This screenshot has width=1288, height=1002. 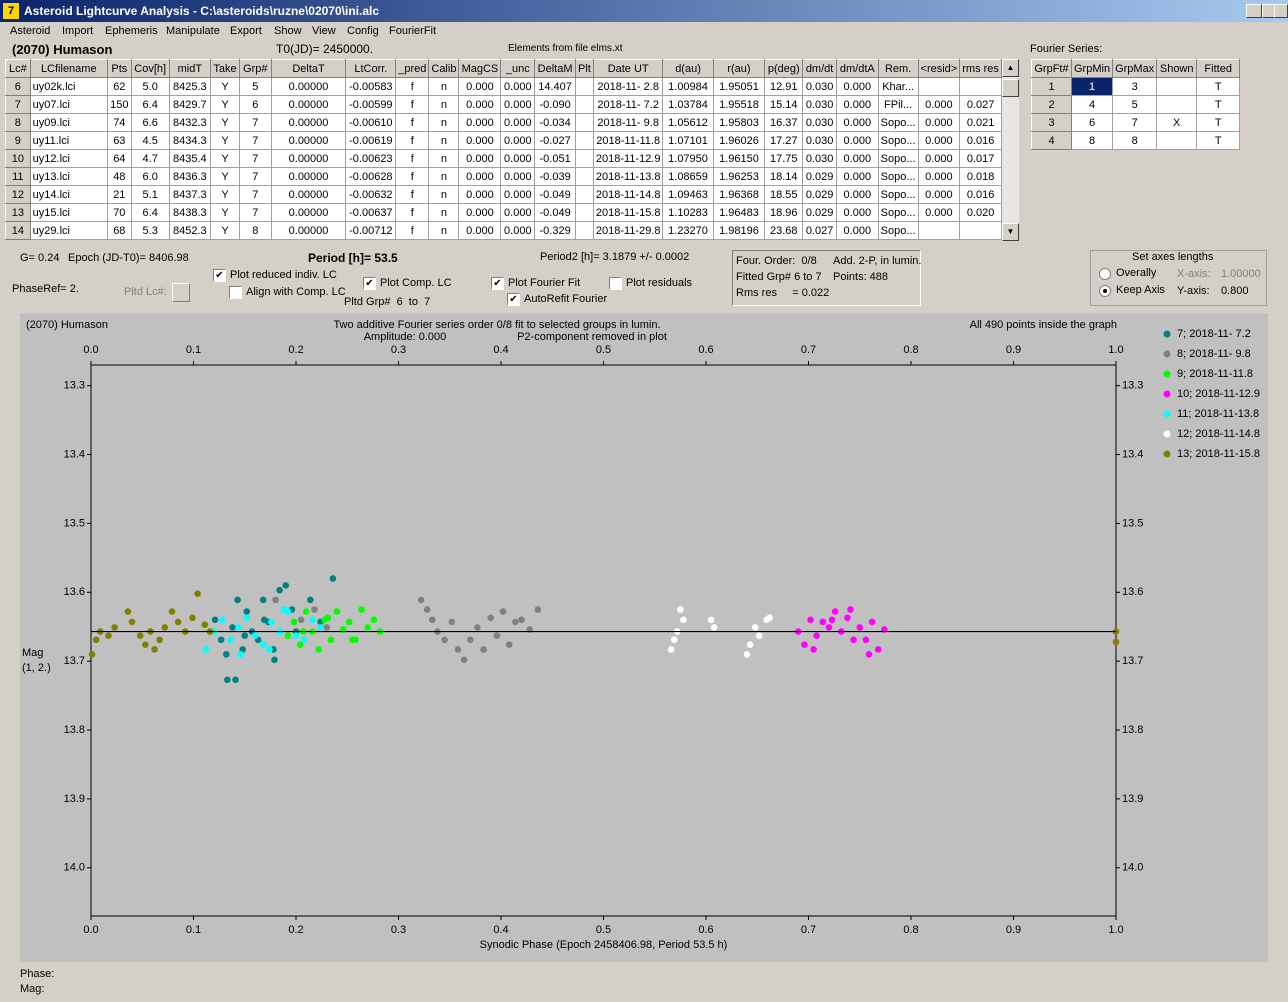 What do you see at coordinates (739, 176) in the screenshot?
I see `cell: 1.96253` at bounding box center [739, 176].